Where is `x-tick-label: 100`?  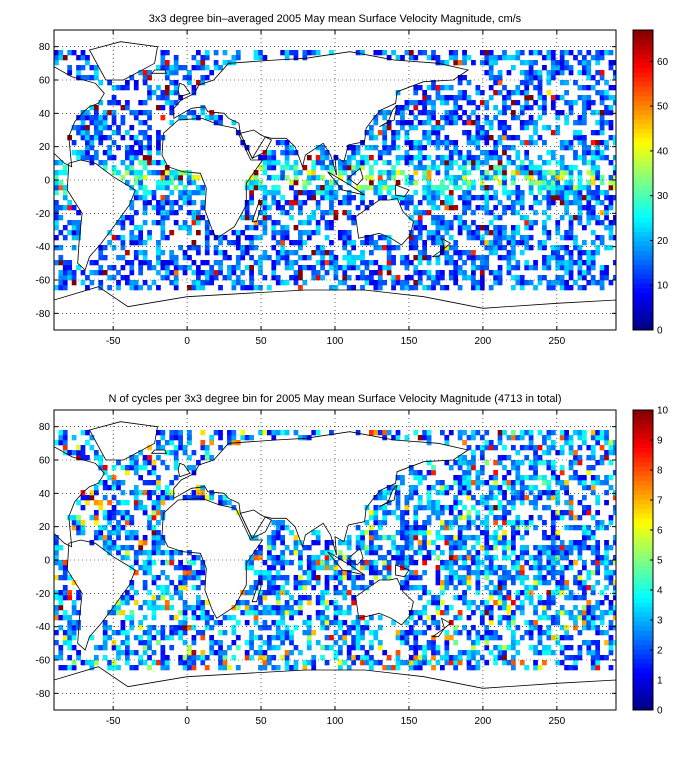
x-tick-label: 100 is located at coordinates (335, 341).